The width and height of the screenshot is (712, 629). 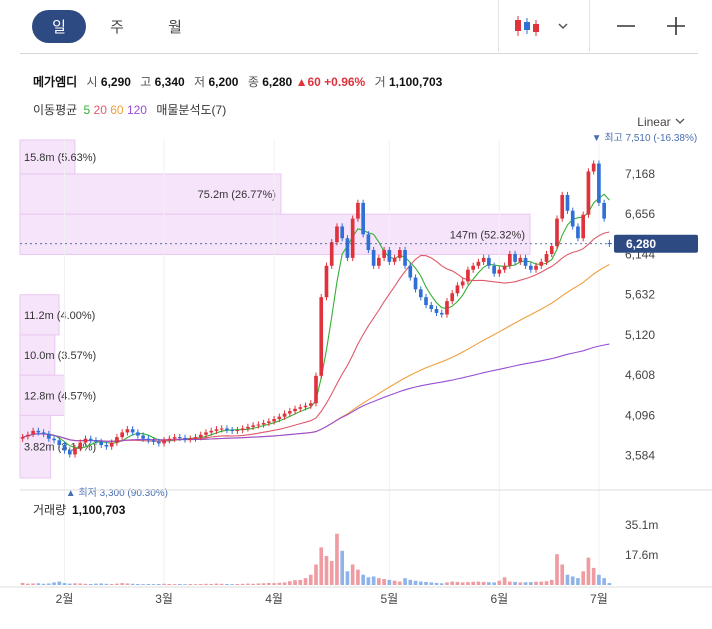 I want to click on period-tabs: 일 주 월, so click(x=119, y=26).